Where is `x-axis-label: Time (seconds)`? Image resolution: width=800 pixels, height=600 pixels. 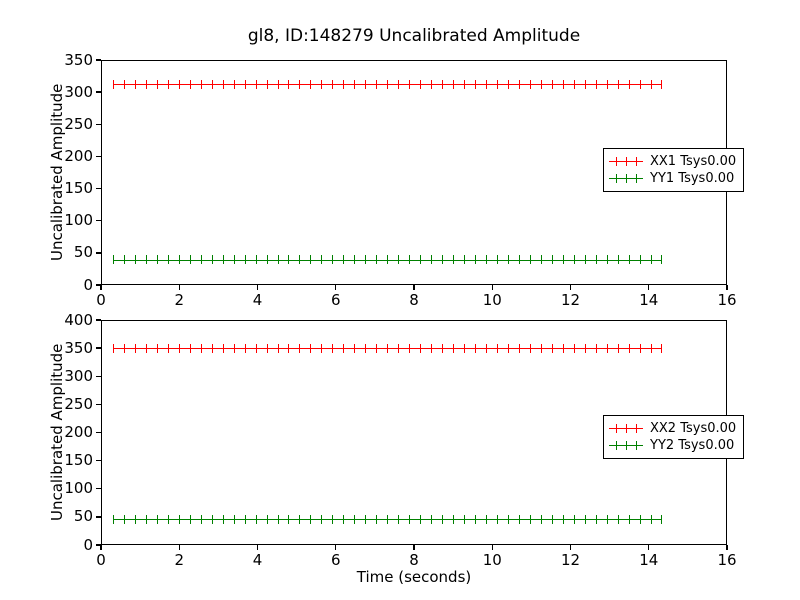 x-axis-label: Time (seconds) is located at coordinates (414, 577).